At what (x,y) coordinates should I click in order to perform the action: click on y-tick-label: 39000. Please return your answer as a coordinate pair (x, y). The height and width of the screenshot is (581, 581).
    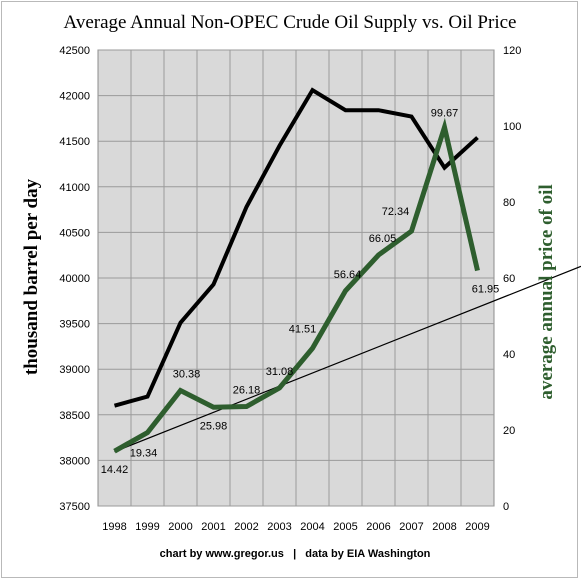
    Looking at the image, I should click on (74, 370).